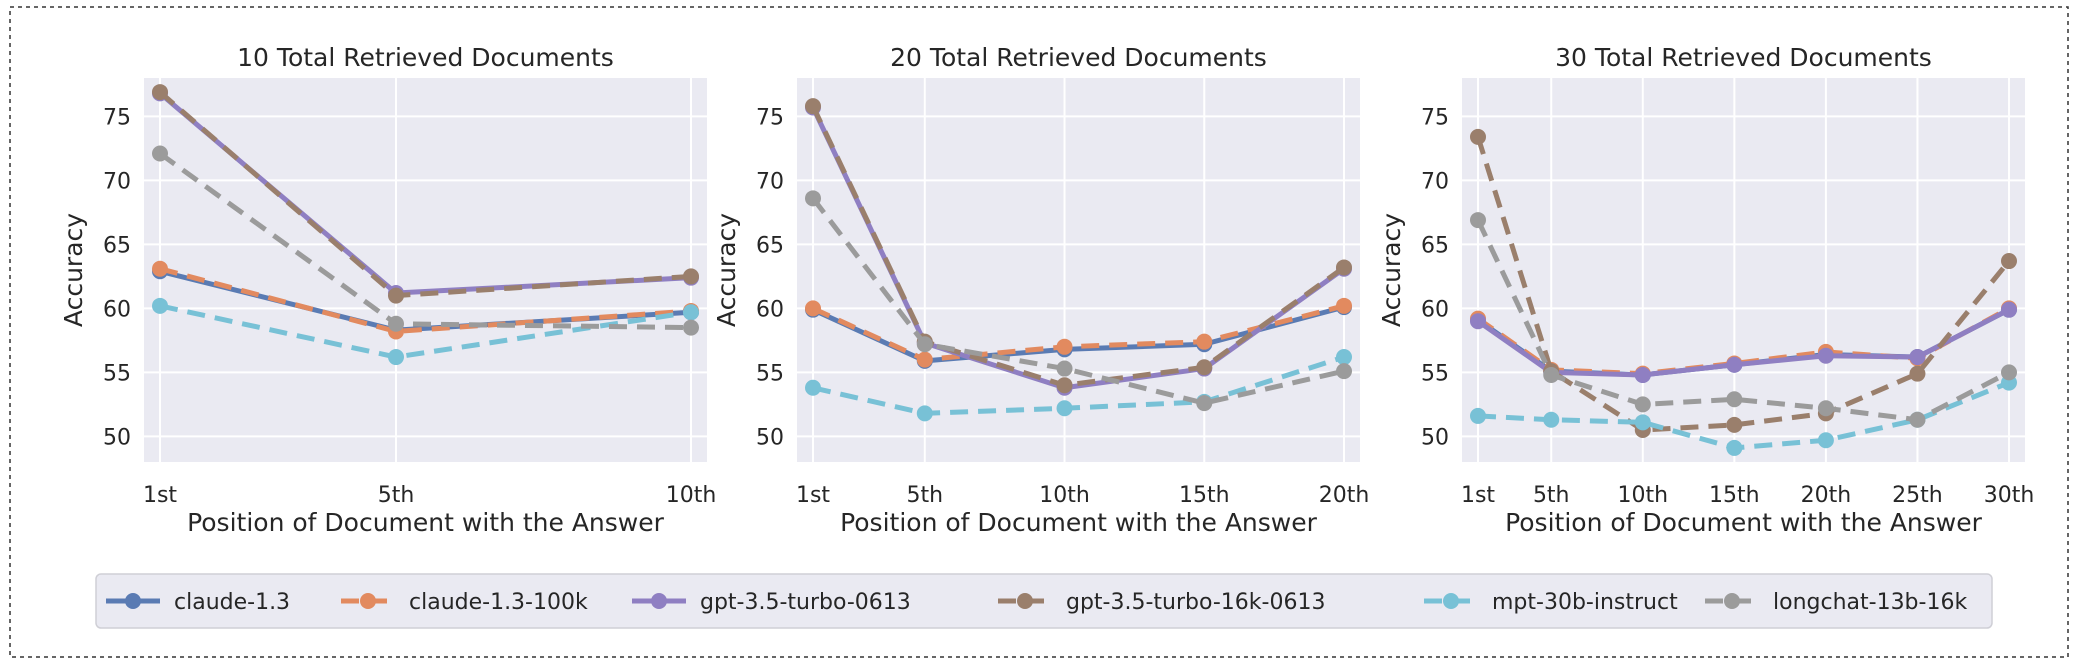 The width and height of the screenshot is (2080, 668). I want to click on legend-item-gpt-3-5-turbo-0613: gpt-3.5-turbo-0613, so click(771, 602).